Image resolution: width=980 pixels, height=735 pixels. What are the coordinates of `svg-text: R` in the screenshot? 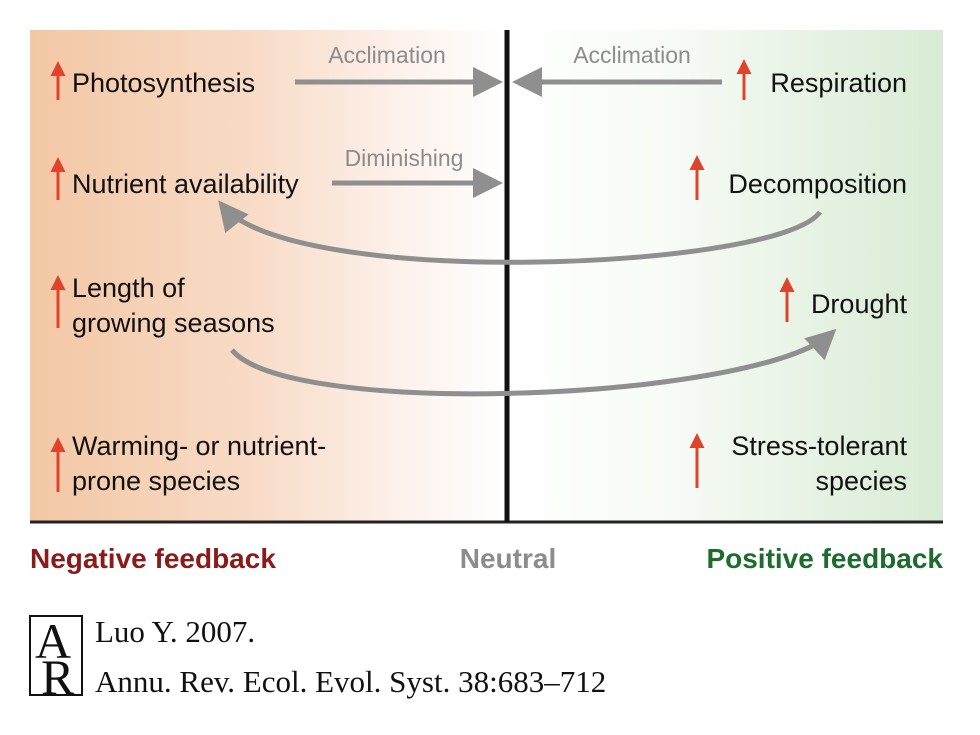 It's located at (58, 677).